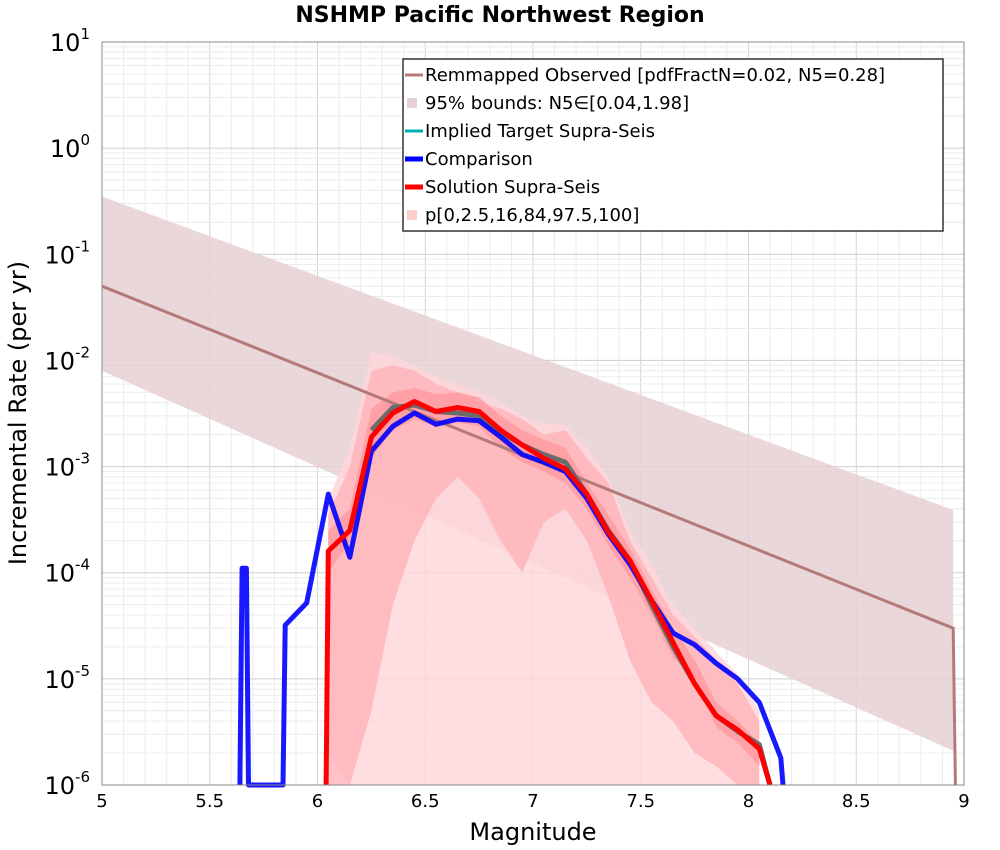 The height and width of the screenshot is (850, 1000). What do you see at coordinates (67, 784) in the screenshot?
I see `y-tick-label: 10⁻⁶` at bounding box center [67, 784].